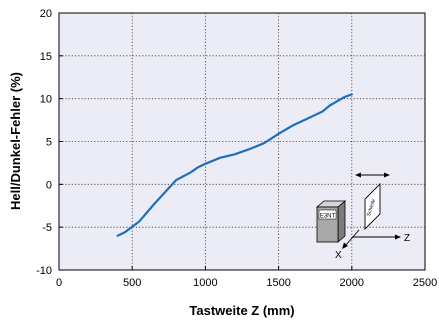 Image resolution: width=439 pixels, height=329 pixels. What do you see at coordinates (358, 175) in the screenshot?
I see `x-movement-arrow-left-head` at bounding box center [358, 175].